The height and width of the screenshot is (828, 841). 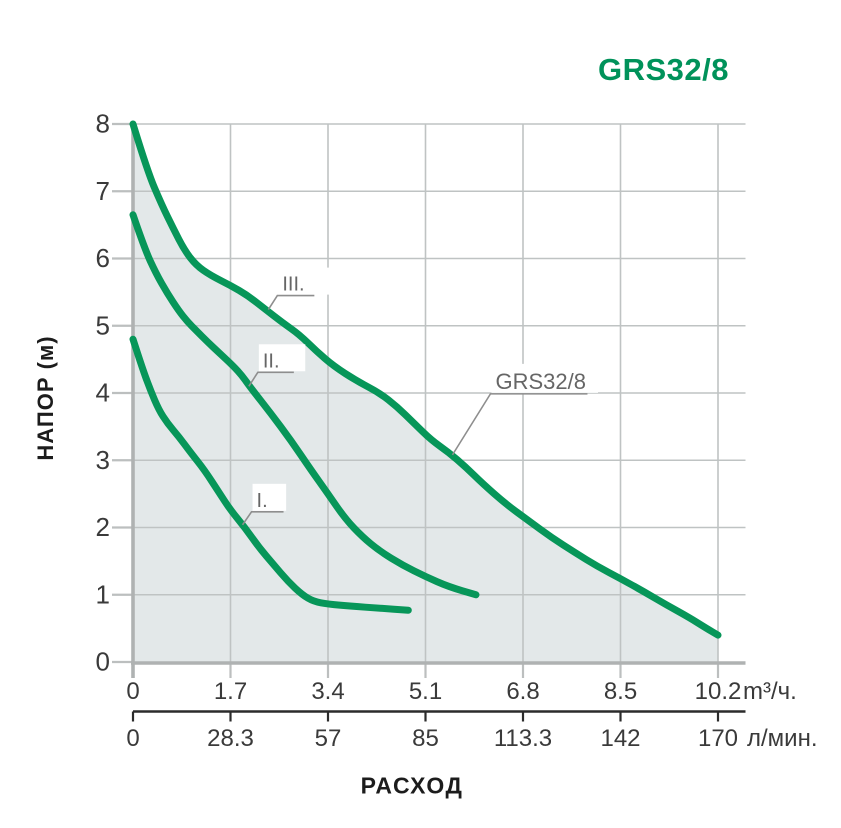 I want to click on y-tick-label: 1, so click(x=103, y=594).